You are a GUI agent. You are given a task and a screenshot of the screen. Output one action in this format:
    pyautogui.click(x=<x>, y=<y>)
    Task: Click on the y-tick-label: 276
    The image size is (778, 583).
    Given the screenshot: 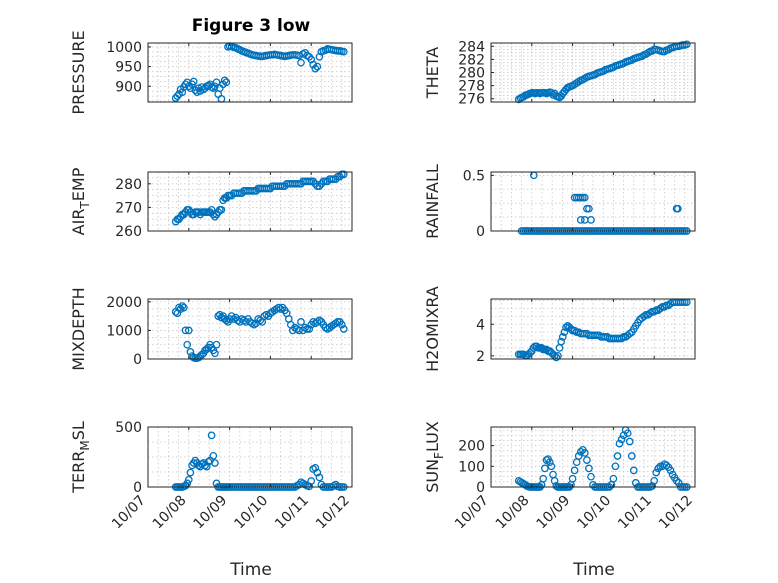 What is the action you would take?
    pyautogui.click(x=471, y=100)
    